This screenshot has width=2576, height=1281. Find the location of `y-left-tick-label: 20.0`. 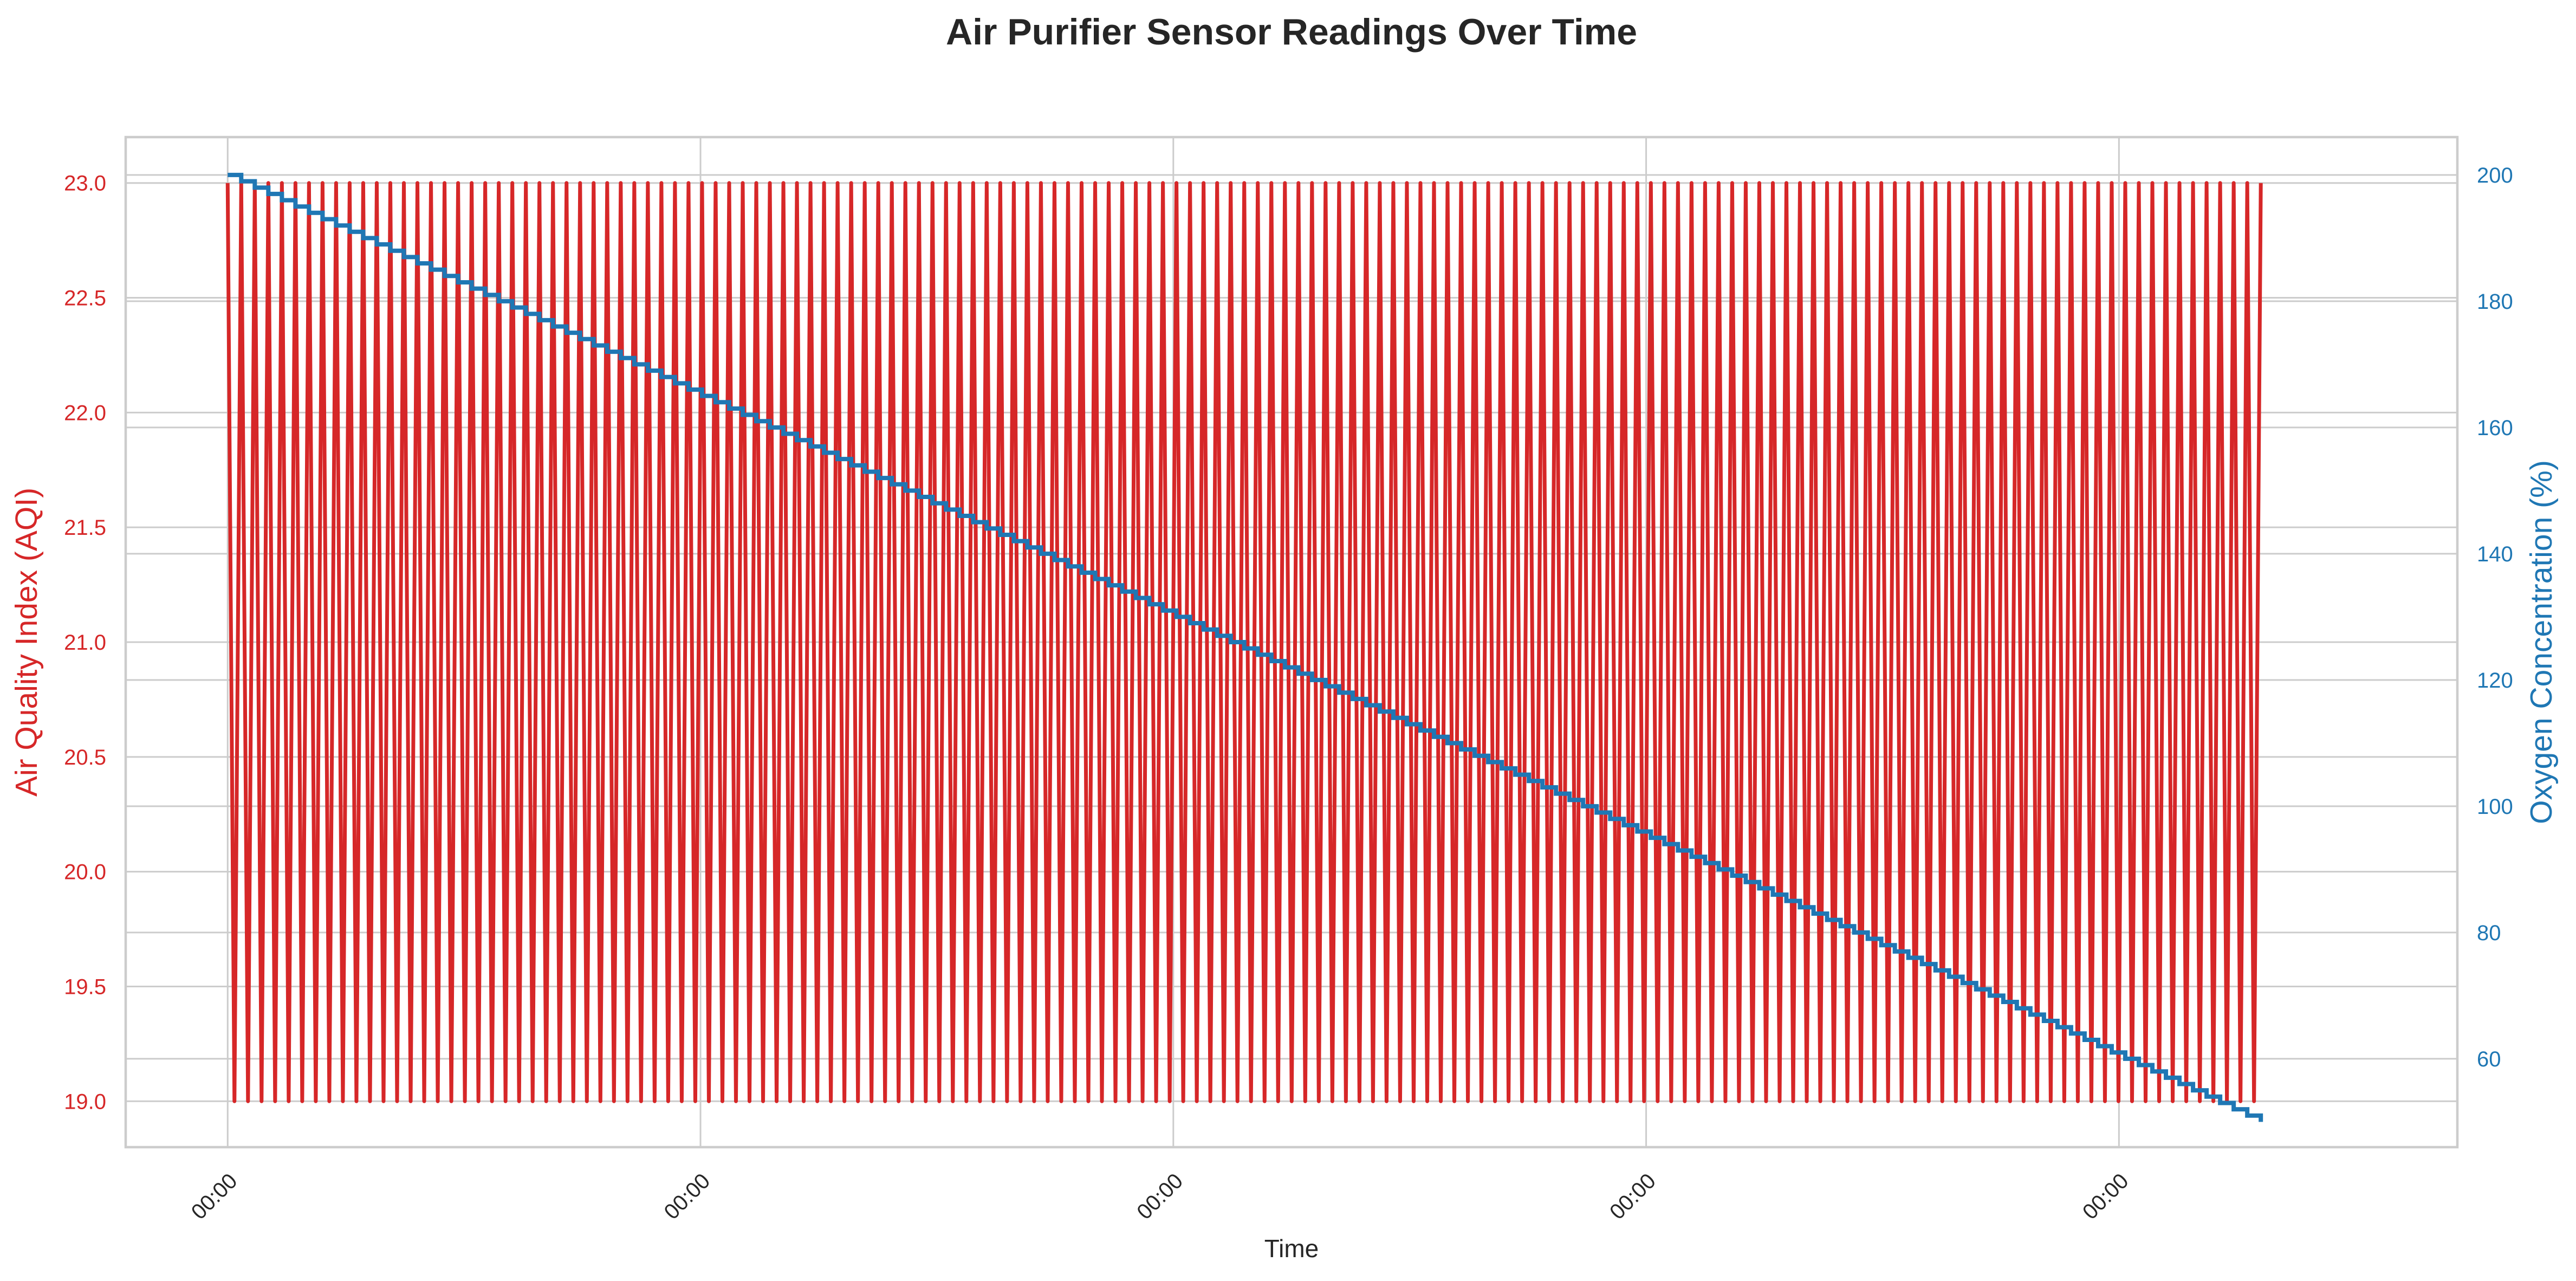

y-left-tick-label: 20.0 is located at coordinates (85, 873).